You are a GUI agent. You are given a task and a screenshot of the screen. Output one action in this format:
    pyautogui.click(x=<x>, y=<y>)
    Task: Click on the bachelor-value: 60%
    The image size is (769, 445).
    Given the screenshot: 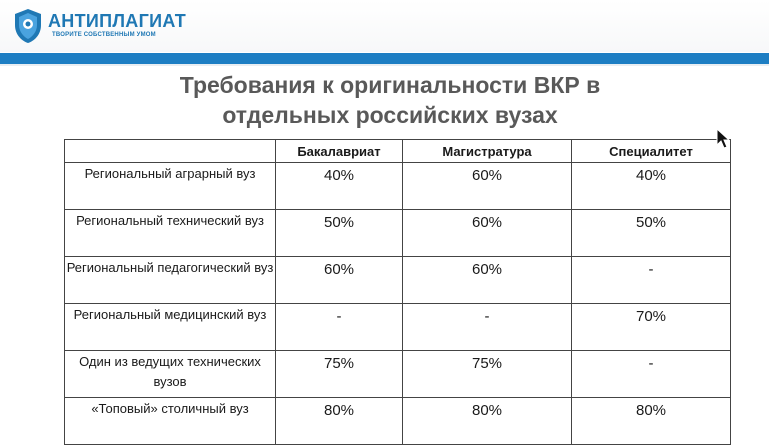 What is the action you would take?
    pyautogui.click(x=339, y=280)
    